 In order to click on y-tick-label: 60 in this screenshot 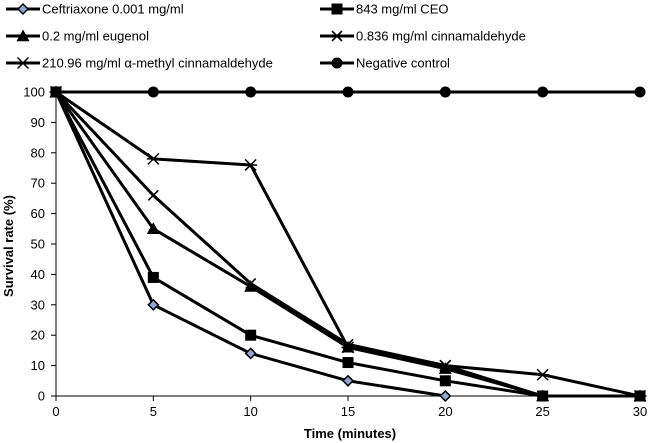, I will do `click(38, 213)`.